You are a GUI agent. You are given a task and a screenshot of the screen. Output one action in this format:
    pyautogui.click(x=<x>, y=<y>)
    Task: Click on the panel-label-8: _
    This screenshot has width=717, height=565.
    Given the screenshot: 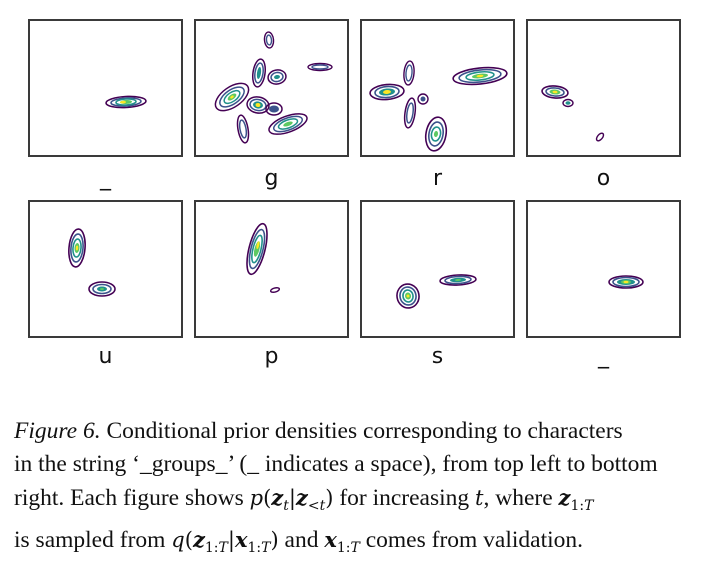 What is the action you would take?
    pyautogui.click(x=603, y=356)
    